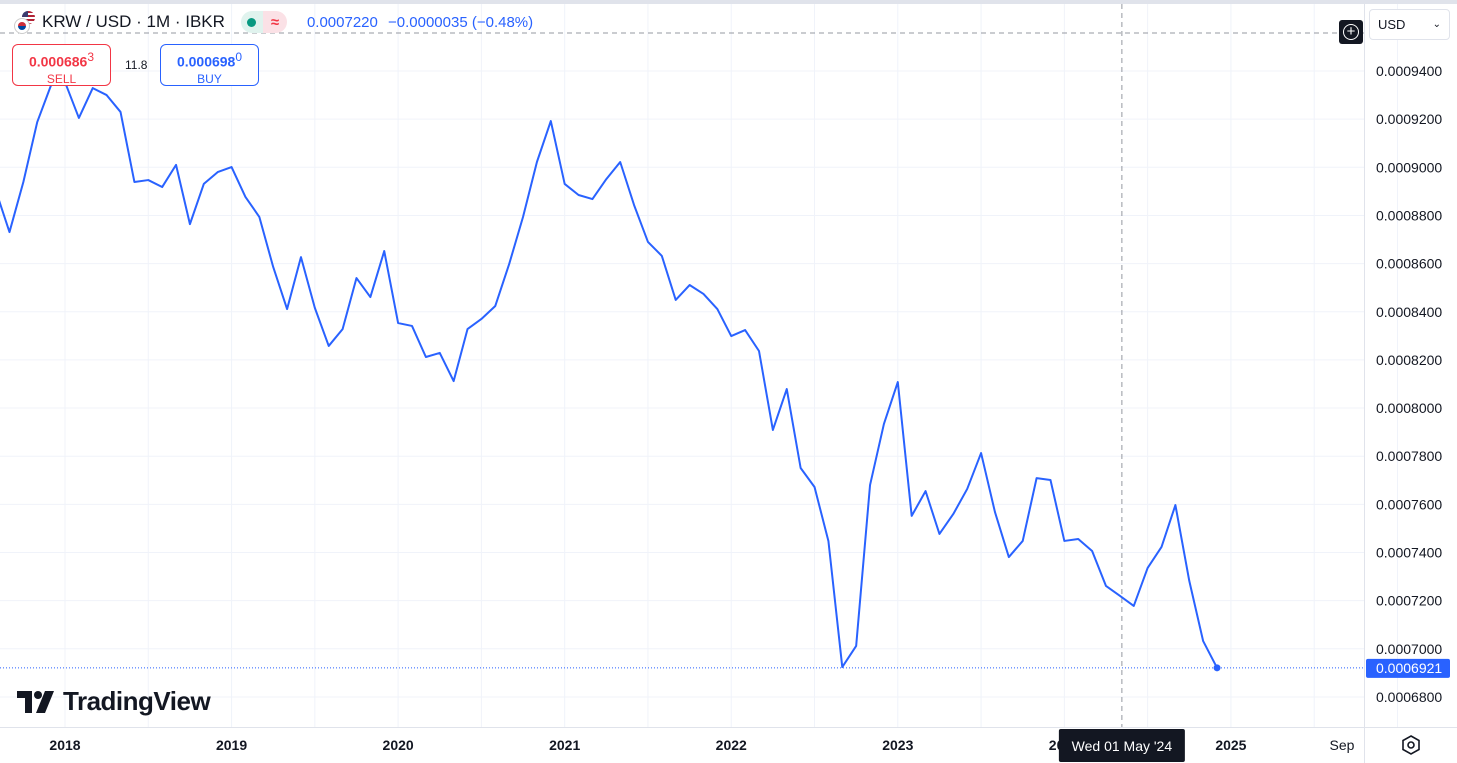 This screenshot has width=1457, height=763. What do you see at coordinates (342, 22) in the screenshot?
I see `last-price: 0.0007220` at bounding box center [342, 22].